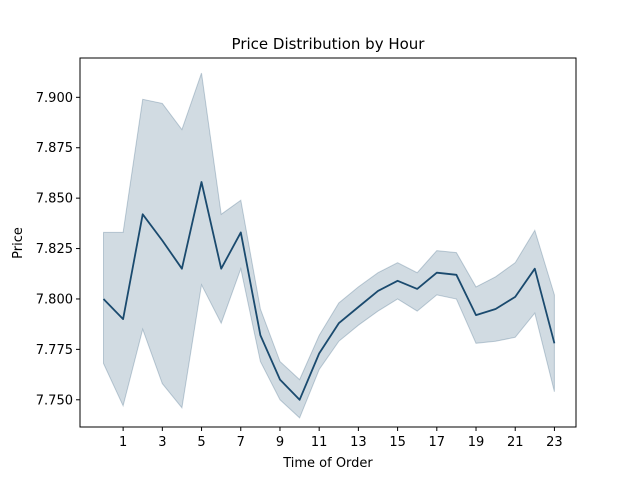  What do you see at coordinates (241, 442) in the screenshot?
I see `x-tick-label: 7` at bounding box center [241, 442].